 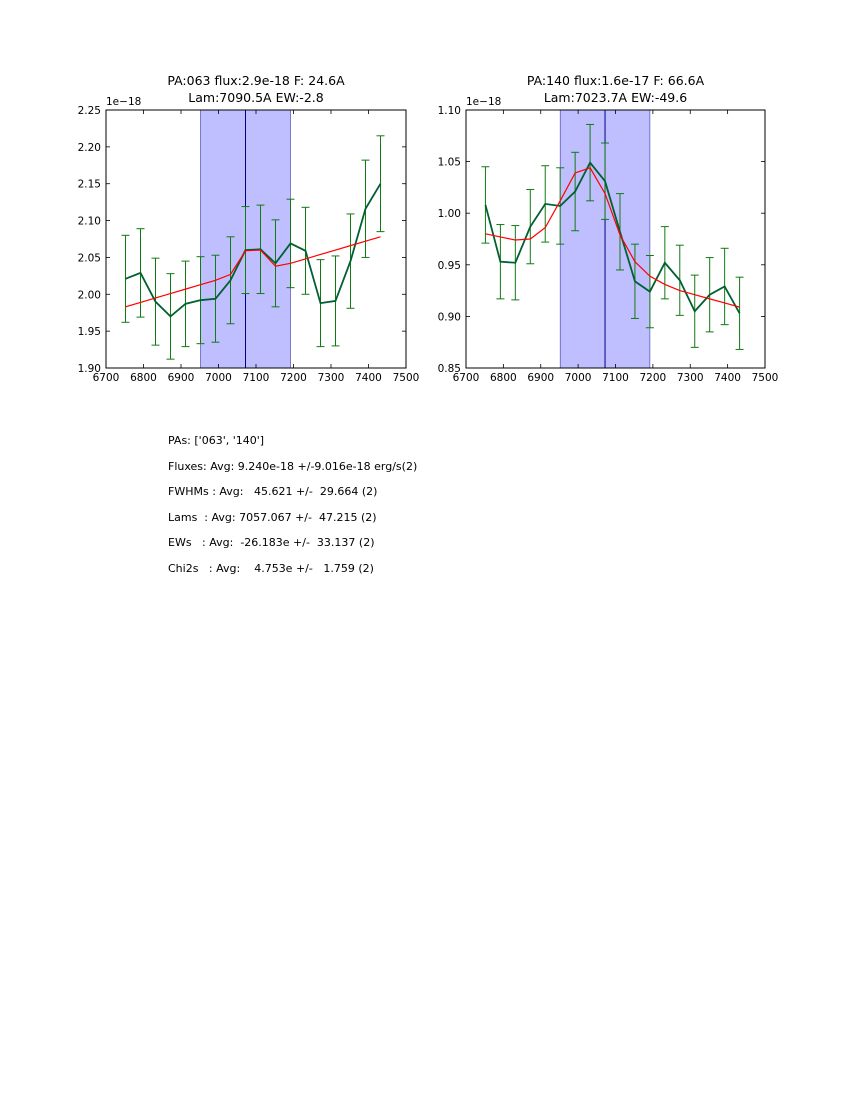 I want to click on error-bar, so click(x=739, y=313).